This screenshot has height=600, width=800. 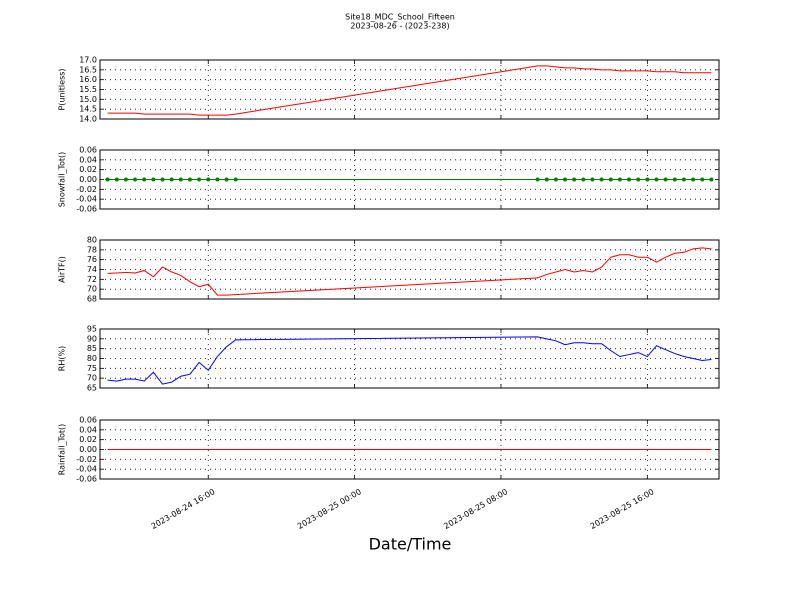 I want to click on y-tick-label: 72, so click(x=92, y=279).